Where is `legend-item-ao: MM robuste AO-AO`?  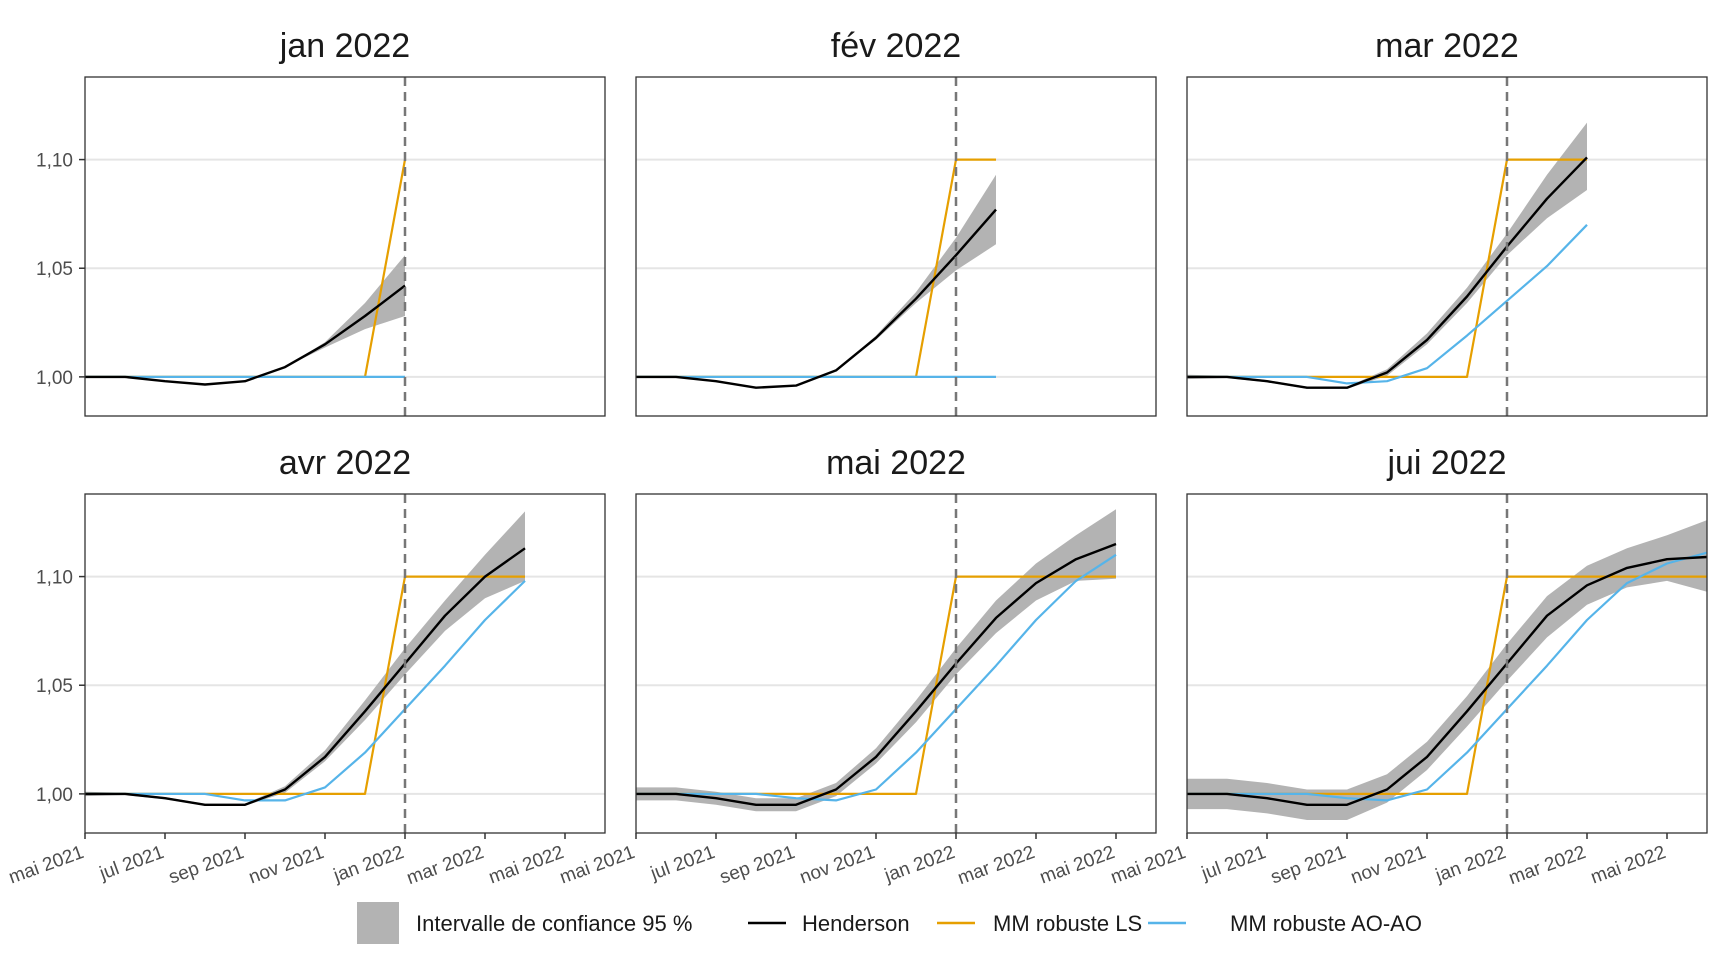
legend-item-ao: MM robuste AO-AO is located at coordinates (1285, 923).